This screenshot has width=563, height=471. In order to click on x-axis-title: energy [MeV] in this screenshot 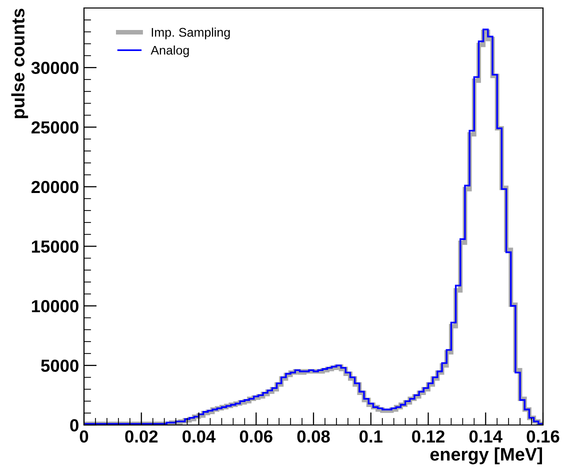, I will do `click(486, 455)`.